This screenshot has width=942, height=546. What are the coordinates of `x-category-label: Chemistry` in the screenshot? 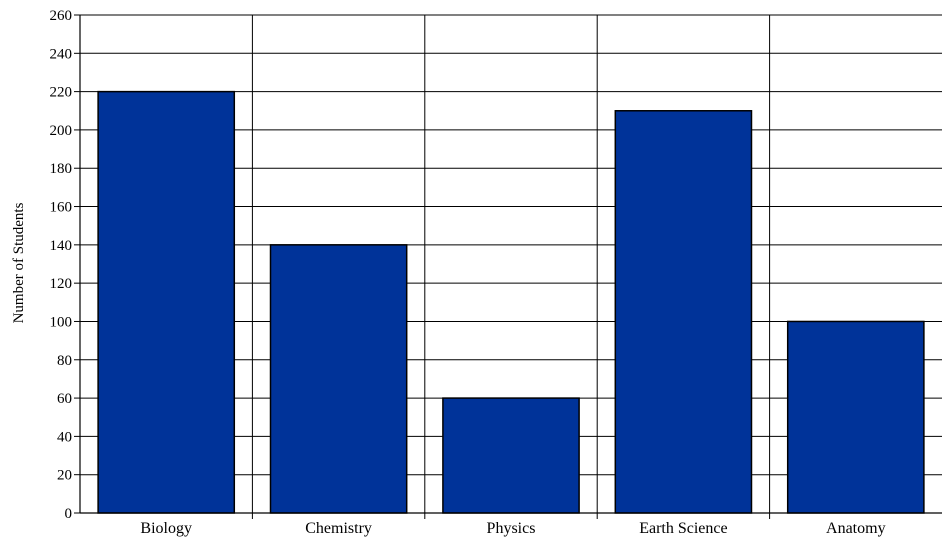 It's located at (338, 528).